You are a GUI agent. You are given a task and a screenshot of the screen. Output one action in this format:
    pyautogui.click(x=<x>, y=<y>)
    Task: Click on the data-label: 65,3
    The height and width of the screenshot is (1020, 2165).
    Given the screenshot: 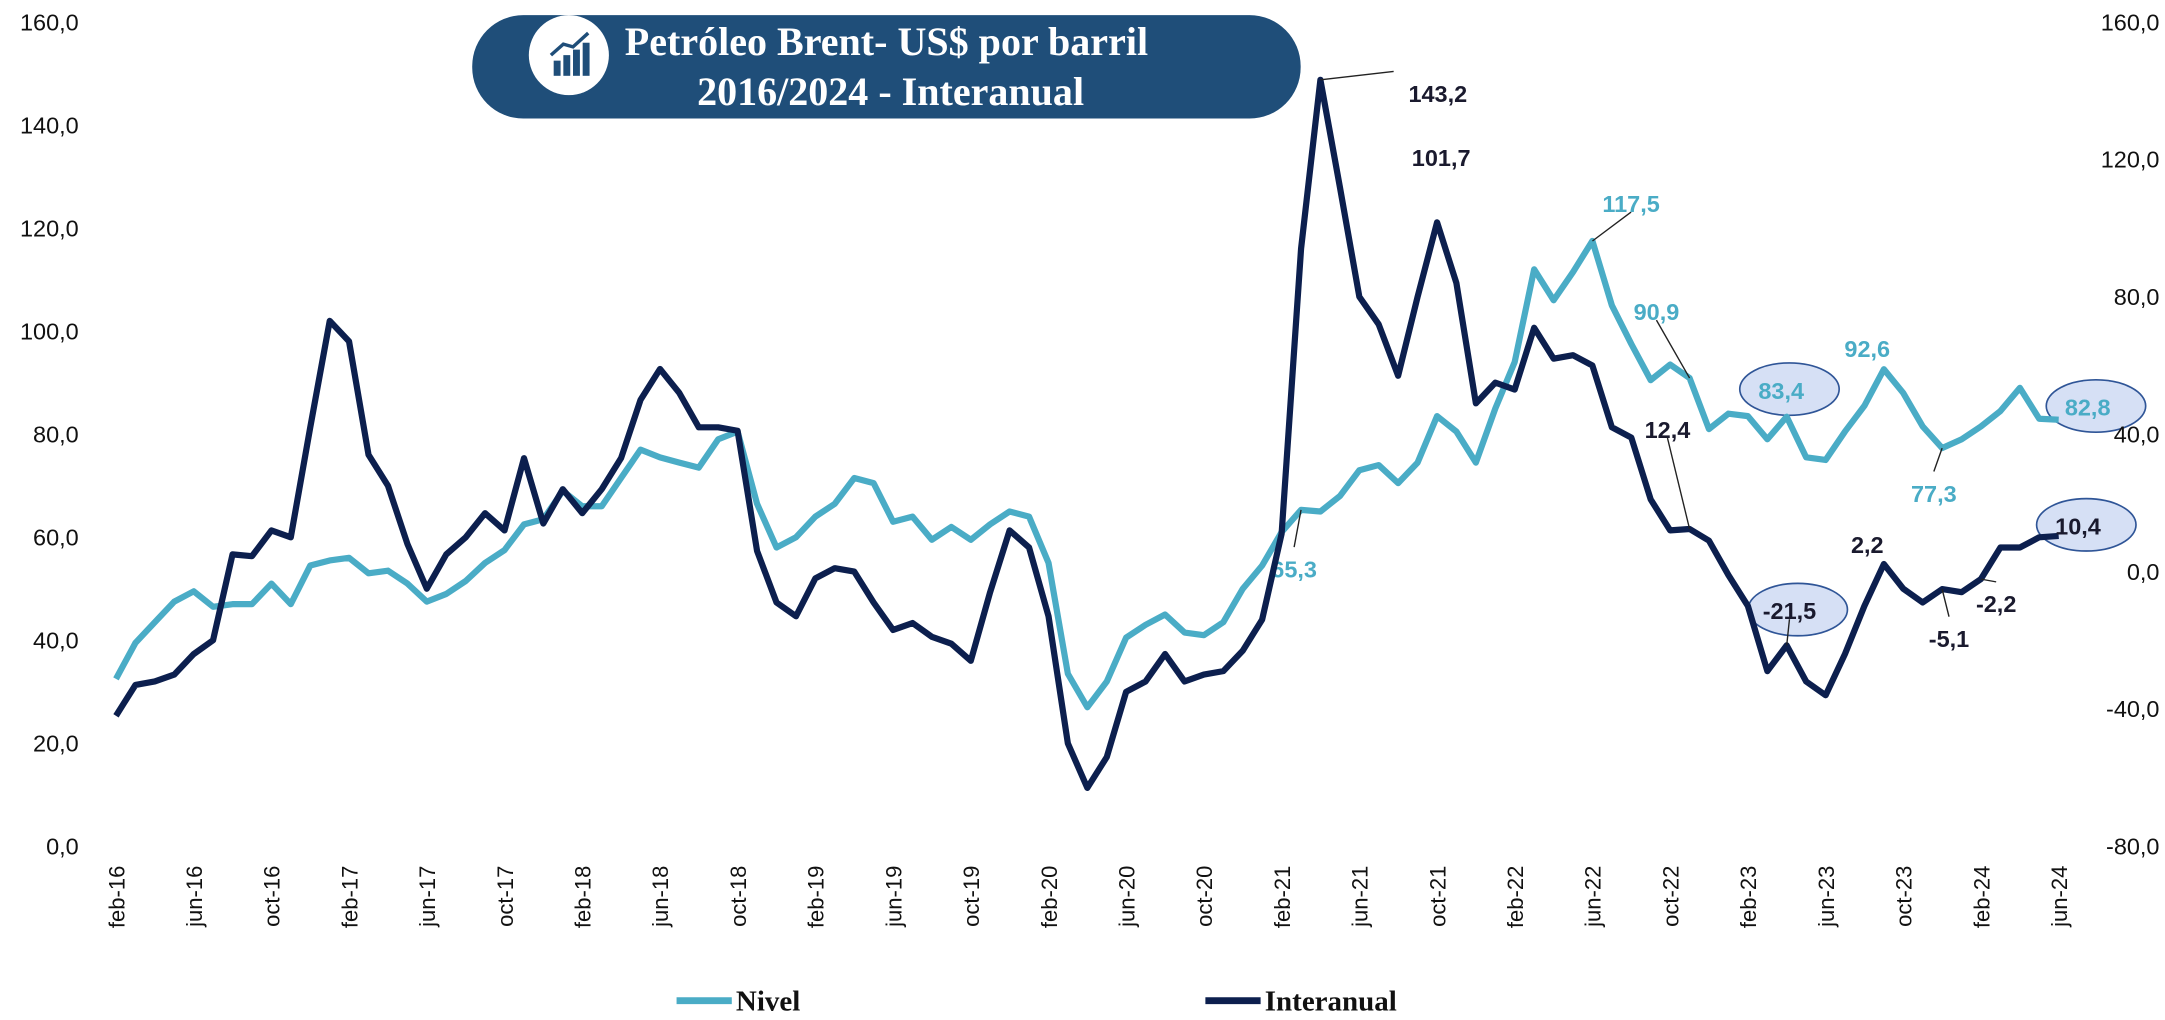 What is the action you would take?
    pyautogui.click(x=1294, y=569)
    